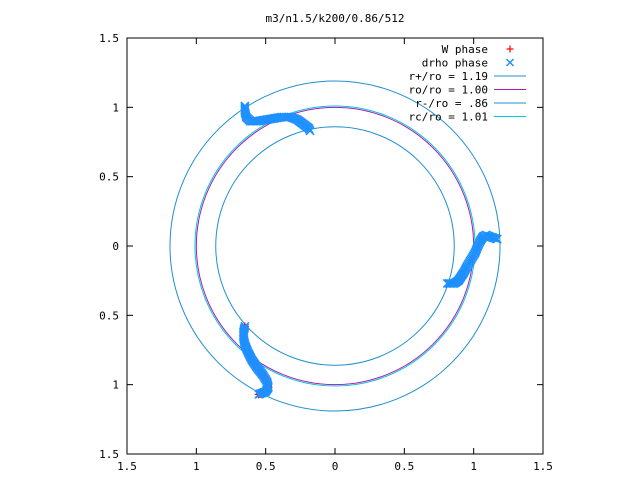 The image size is (640, 480). Describe the element at coordinates (455, 63) in the screenshot. I see `legend-label: drho phase` at that location.